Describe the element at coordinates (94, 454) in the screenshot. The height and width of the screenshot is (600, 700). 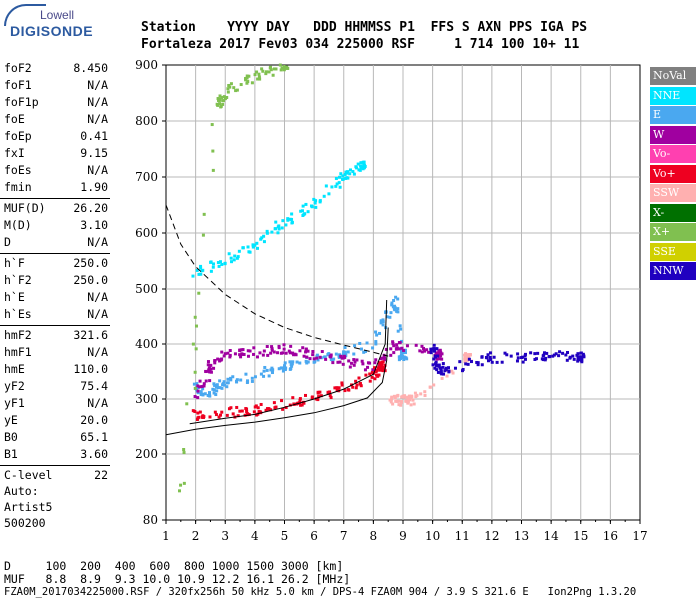
I see `param-value: 3.60` at that location.